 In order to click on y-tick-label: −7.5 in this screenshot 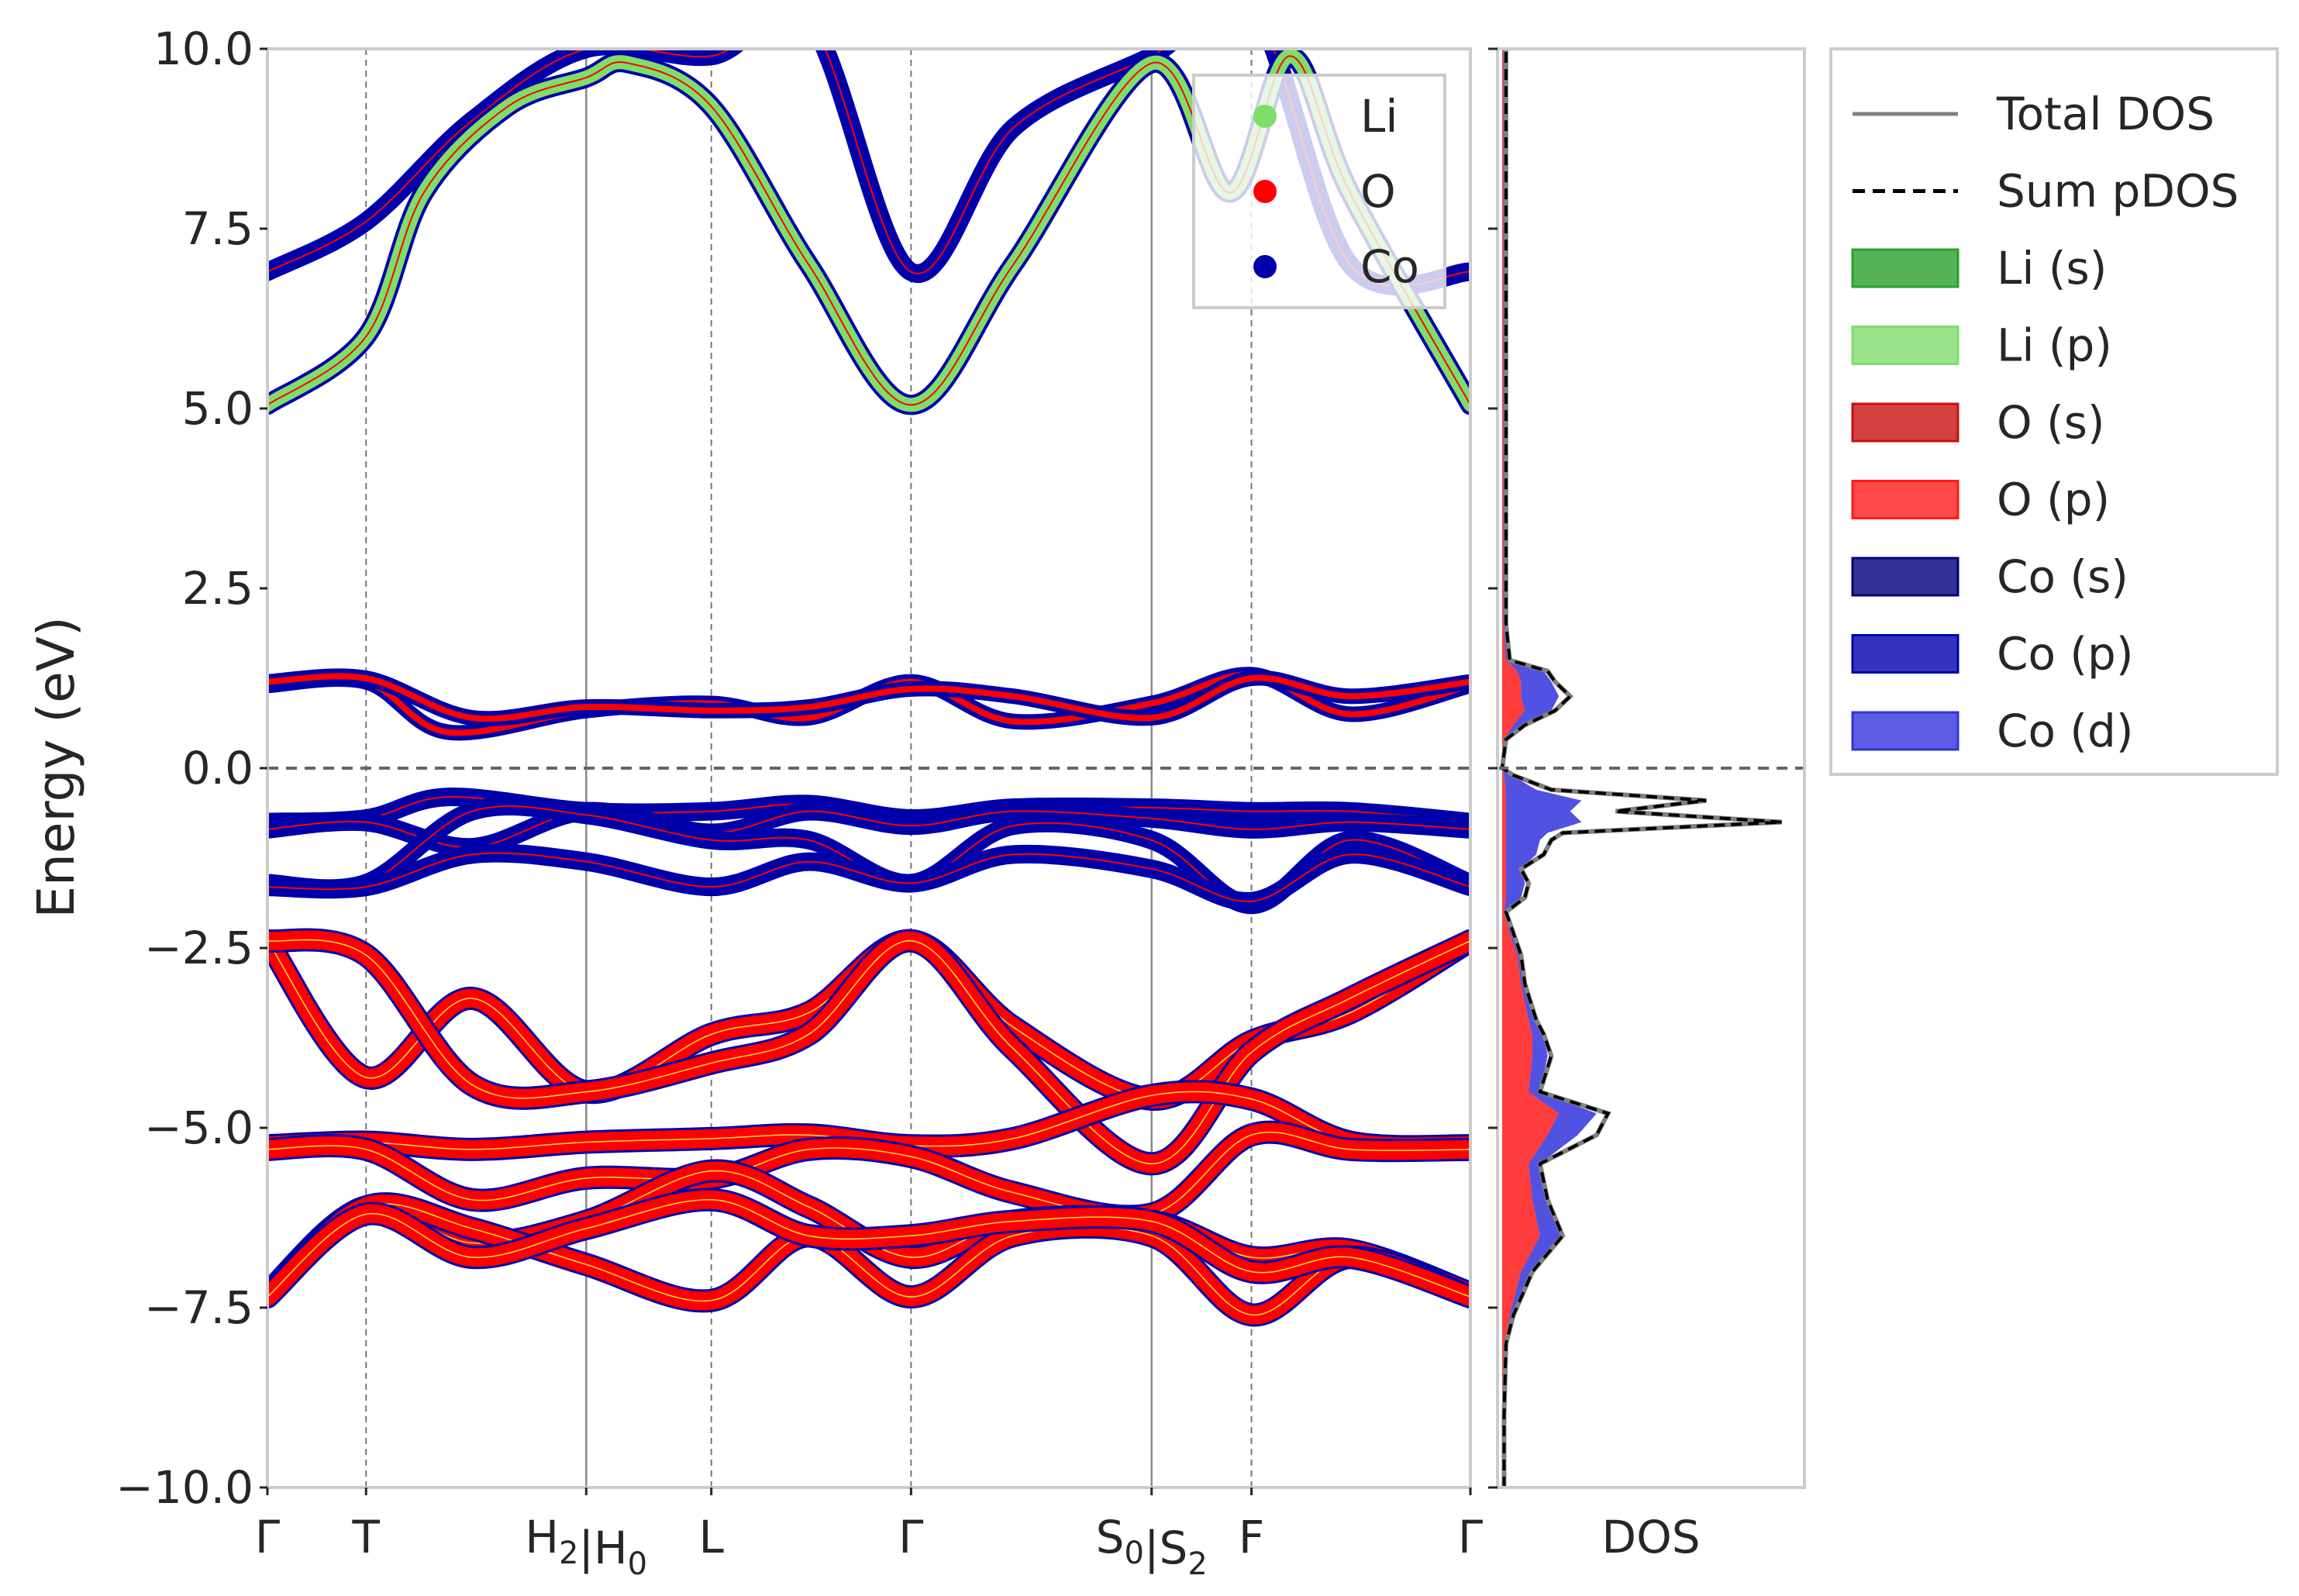, I will do `click(198, 1307)`.